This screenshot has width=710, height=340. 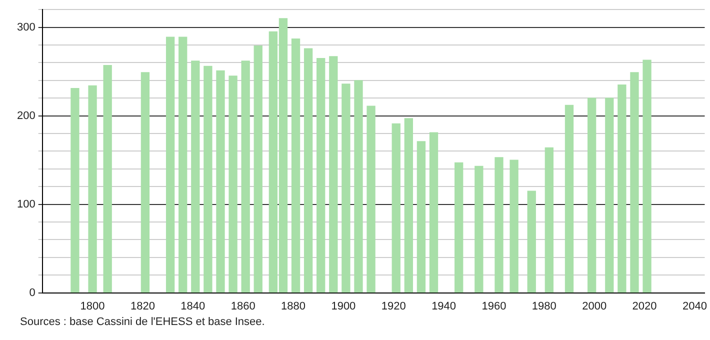 What do you see at coordinates (243, 306) in the screenshot?
I see `x-tick-label: 1860` at bounding box center [243, 306].